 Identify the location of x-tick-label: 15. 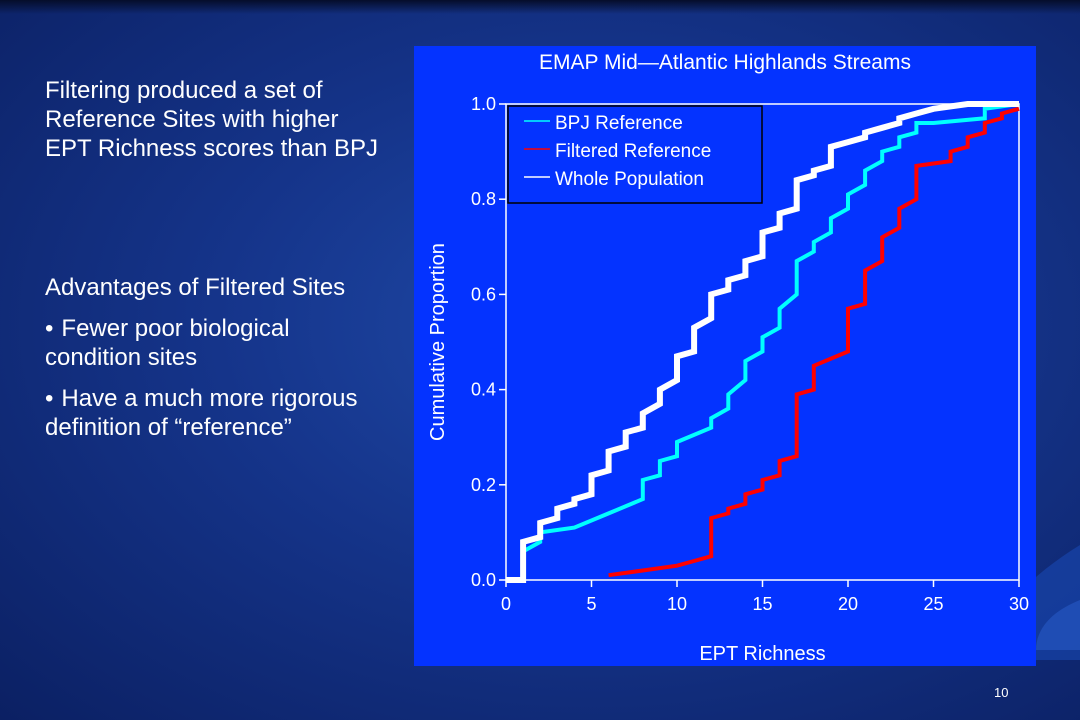
(762, 604).